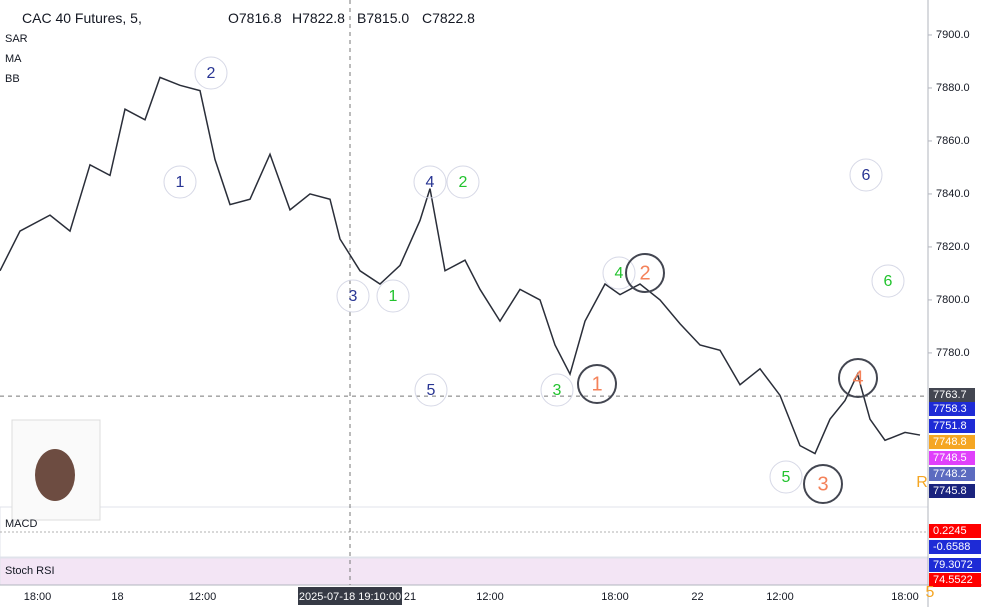  I want to click on symbol: CAC 40 Futures, 5,, so click(82, 18).